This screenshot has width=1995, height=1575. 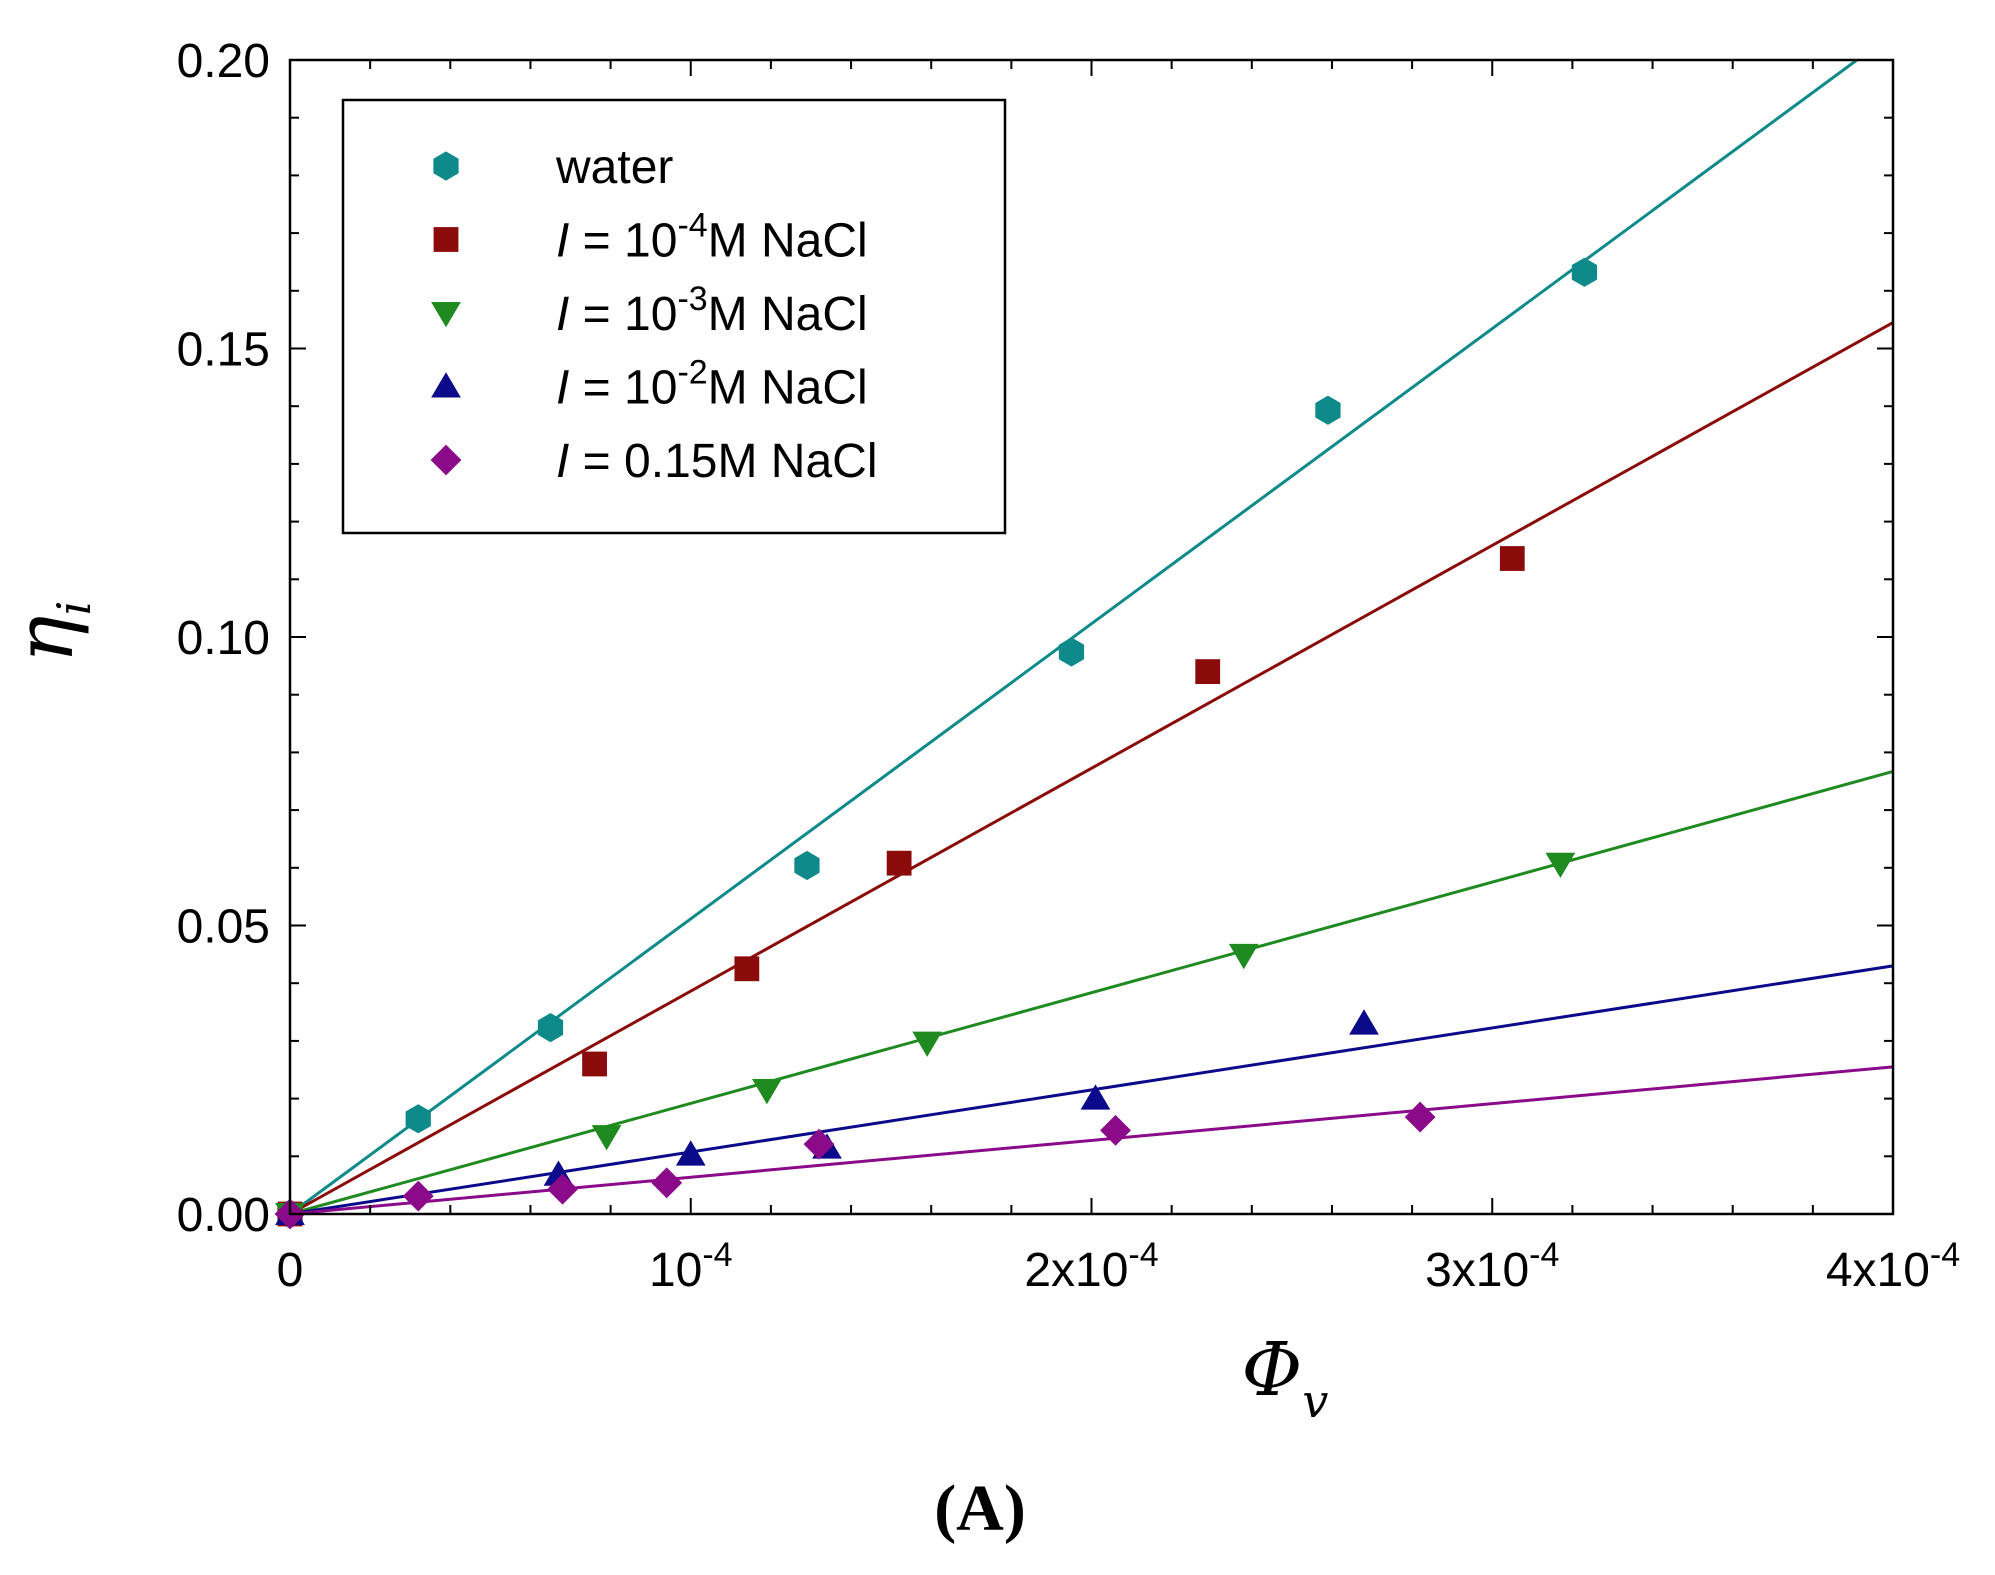 What do you see at coordinates (614, 167) in the screenshot?
I see `legend-label-0: water` at bounding box center [614, 167].